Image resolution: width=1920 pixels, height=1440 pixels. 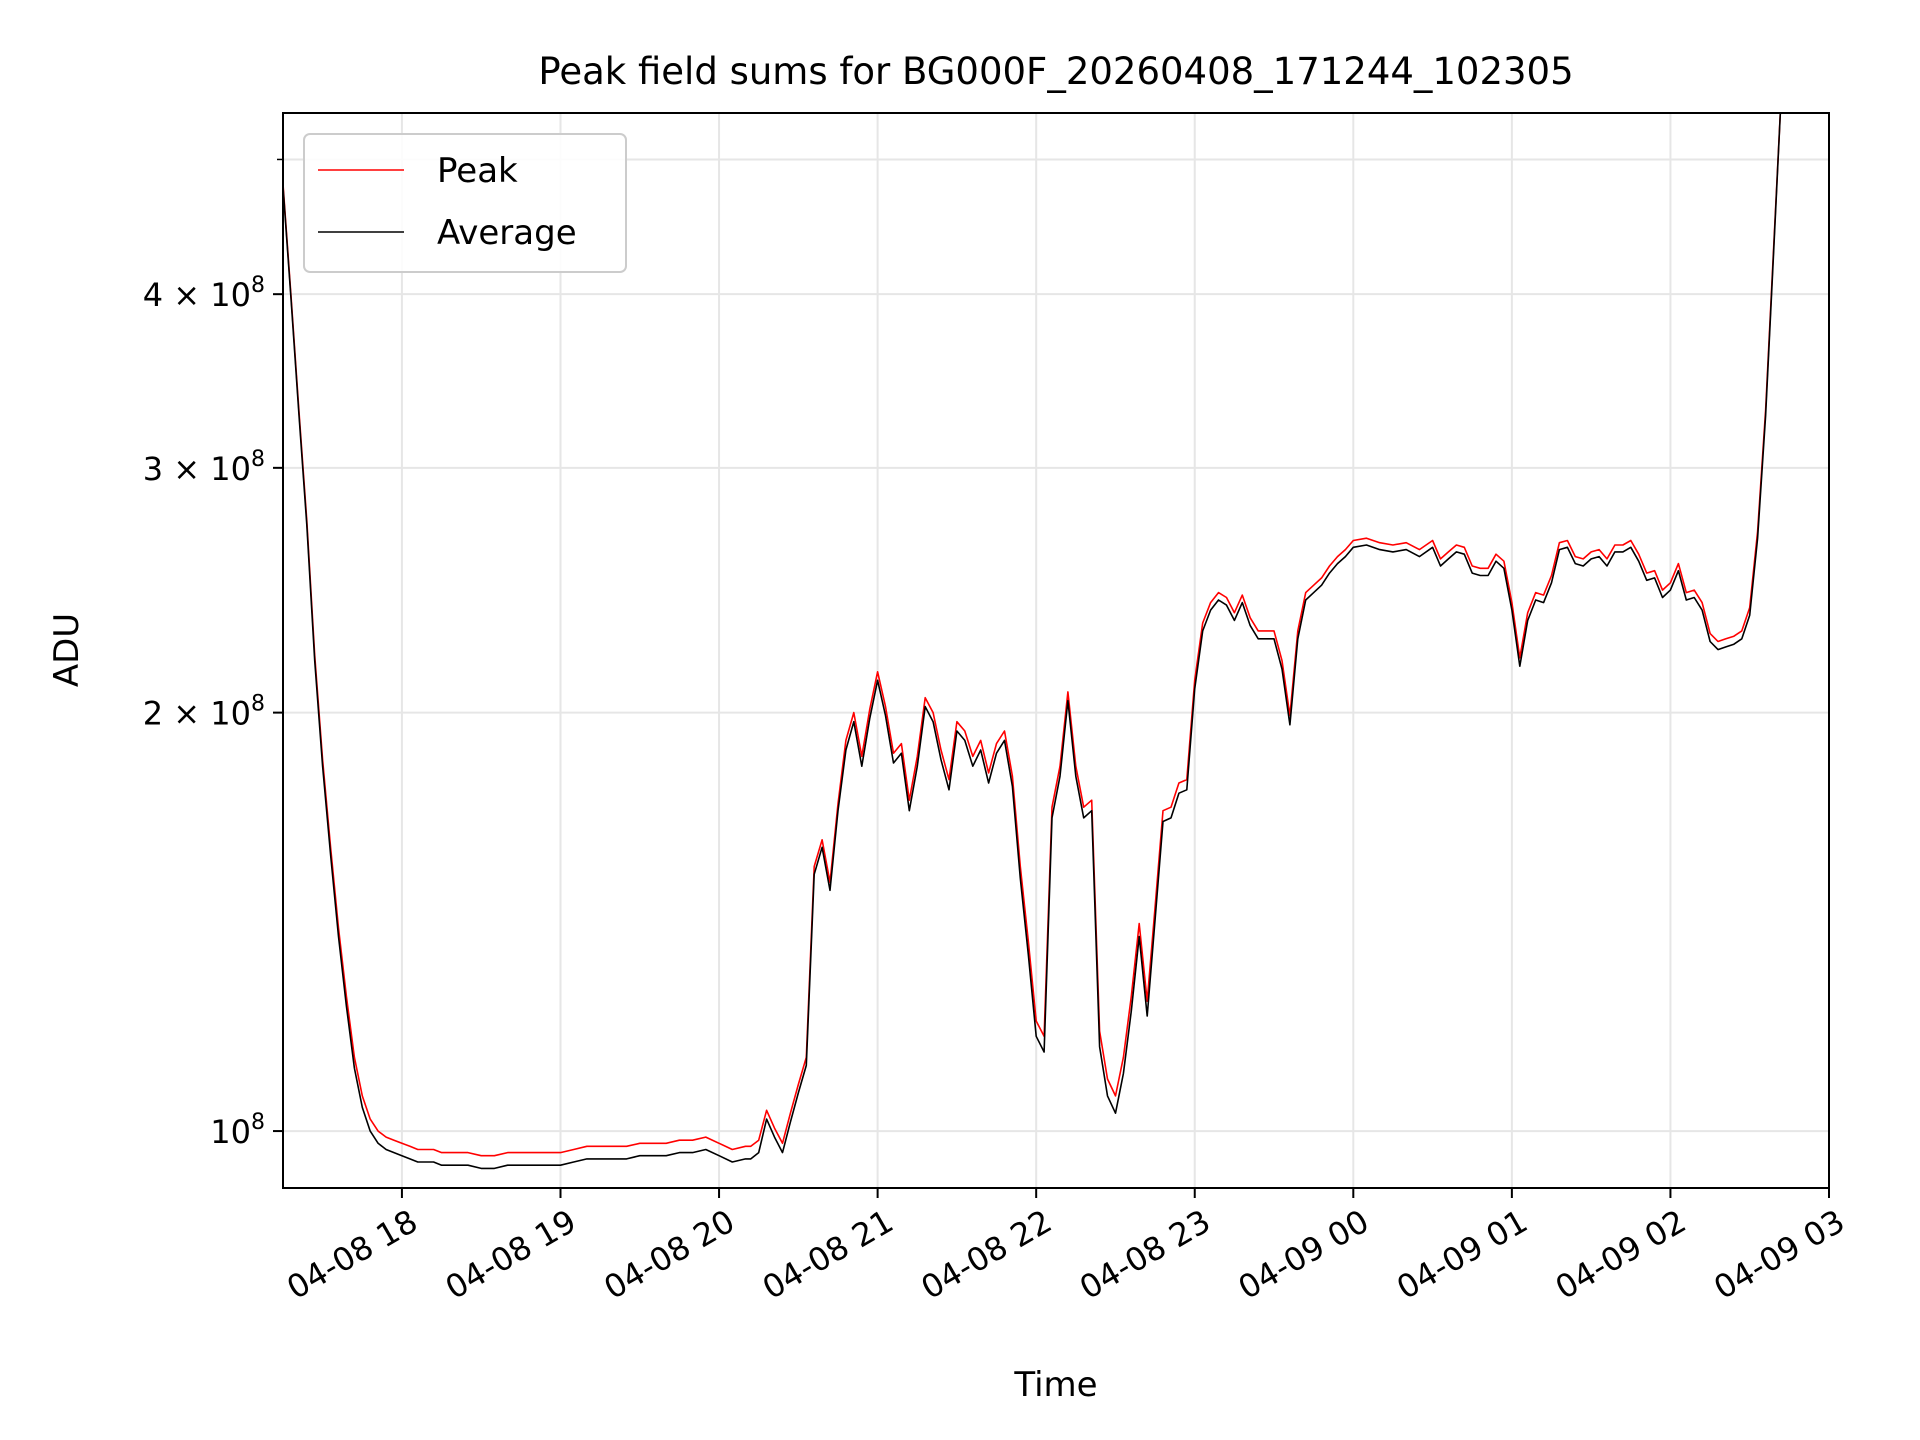 What do you see at coordinates (237, 1130) in the screenshot?
I see `y-tick-label: 108` at bounding box center [237, 1130].